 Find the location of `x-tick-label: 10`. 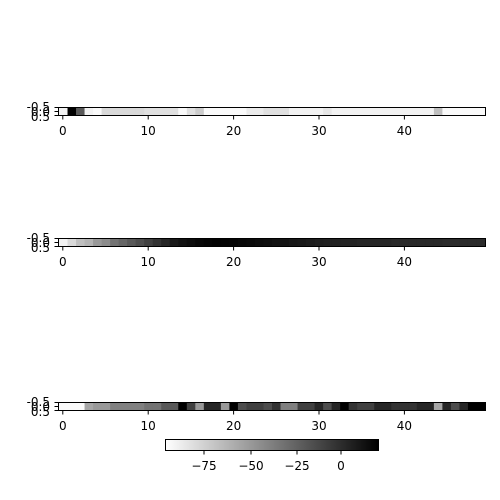

x-tick-label: 10 is located at coordinates (148, 262).